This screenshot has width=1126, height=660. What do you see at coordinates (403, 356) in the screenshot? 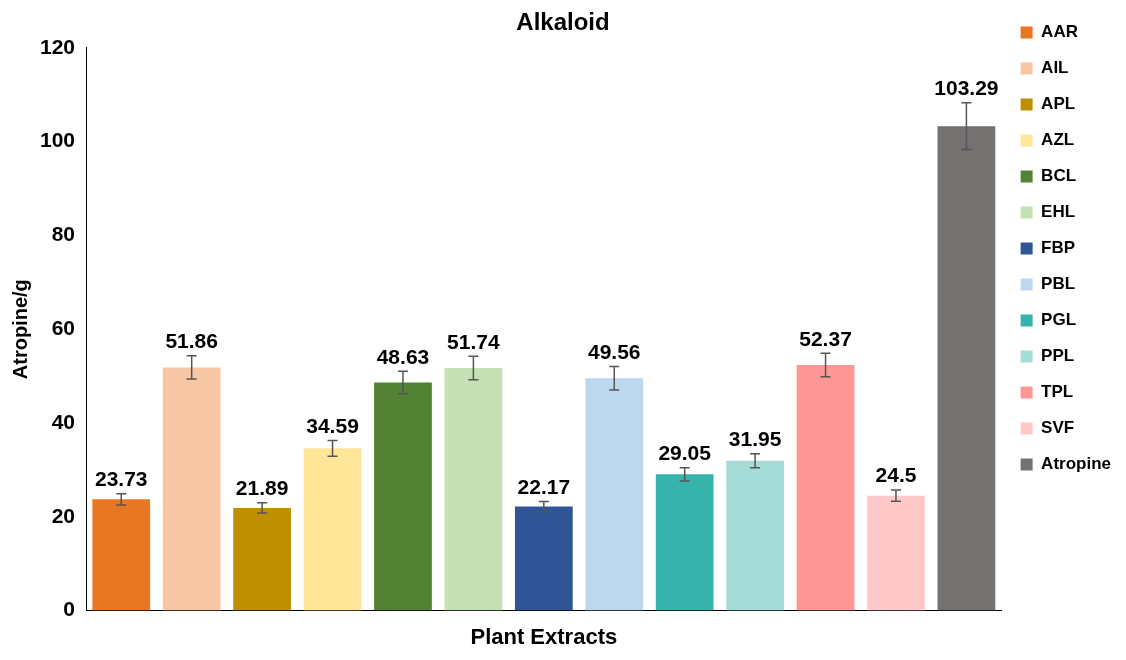
I see `data-label: 48.63` at bounding box center [403, 356].